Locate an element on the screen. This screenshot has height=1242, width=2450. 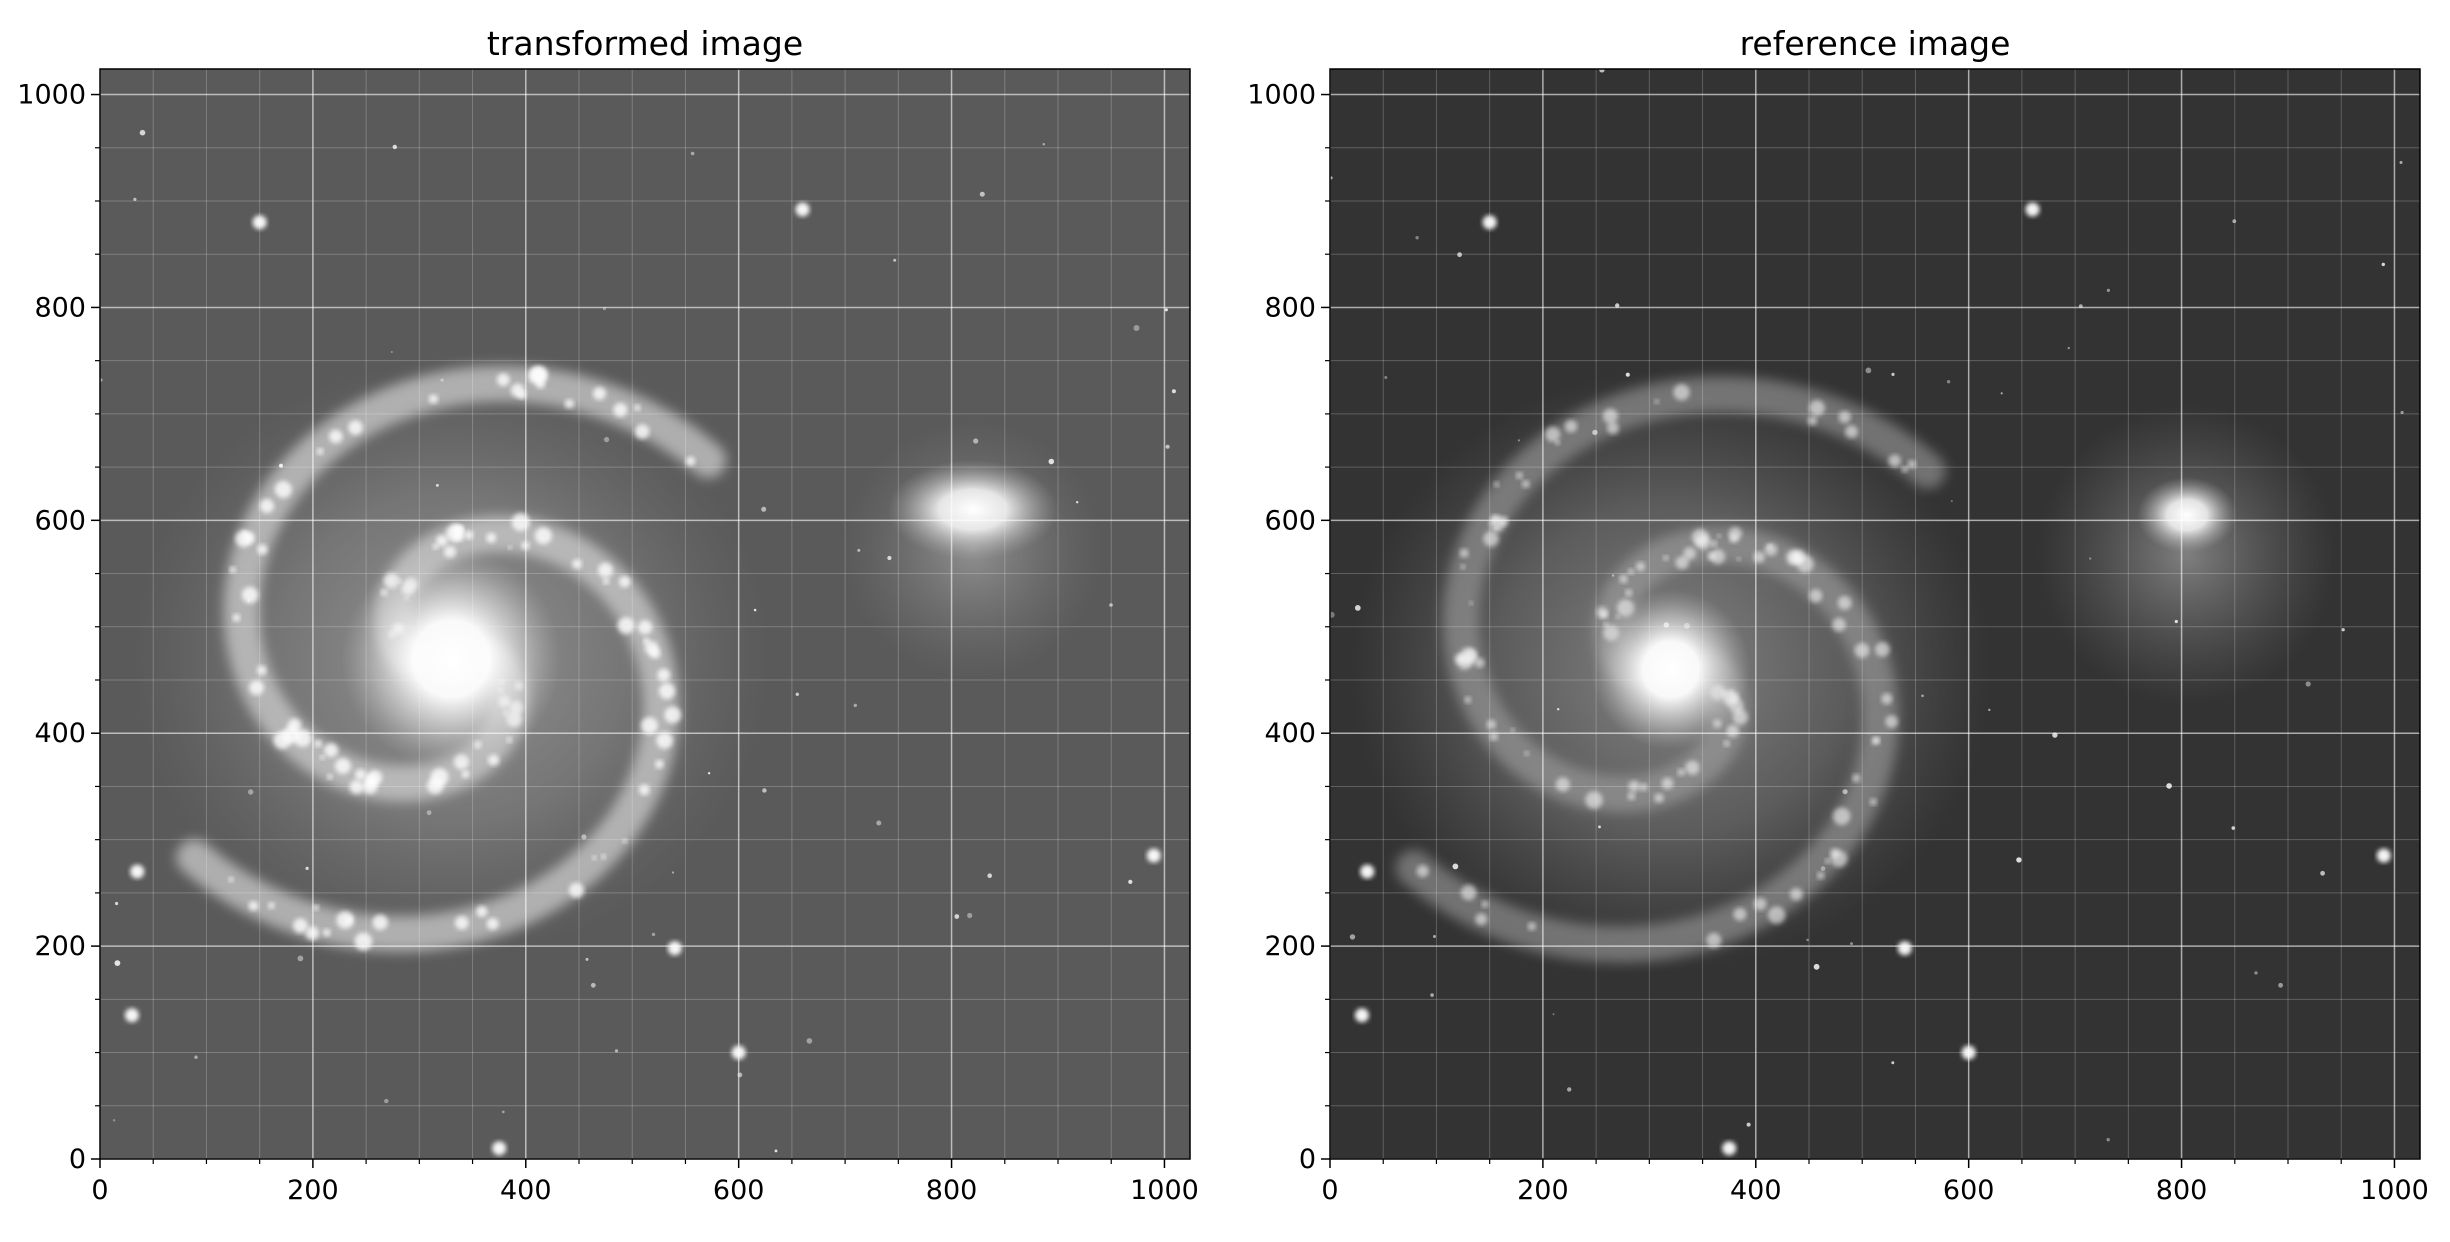
y-tick-label-0-600: 600 is located at coordinates (60, 520).